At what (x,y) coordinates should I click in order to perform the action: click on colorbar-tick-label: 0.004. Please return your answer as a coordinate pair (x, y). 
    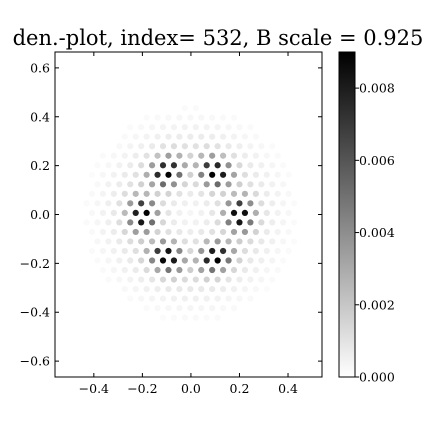
    Looking at the image, I should click on (377, 232).